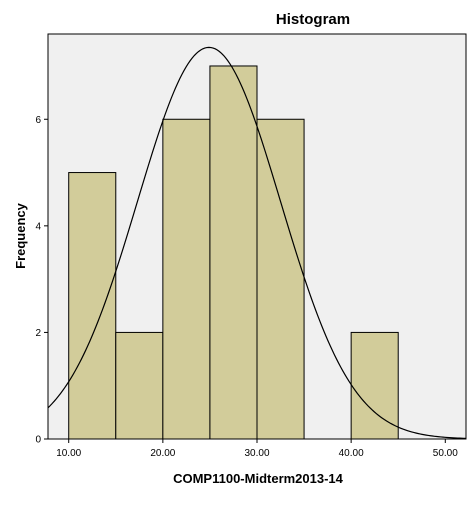 The image size is (474, 508). What do you see at coordinates (38, 440) in the screenshot?
I see `y-tick-label: 0` at bounding box center [38, 440].